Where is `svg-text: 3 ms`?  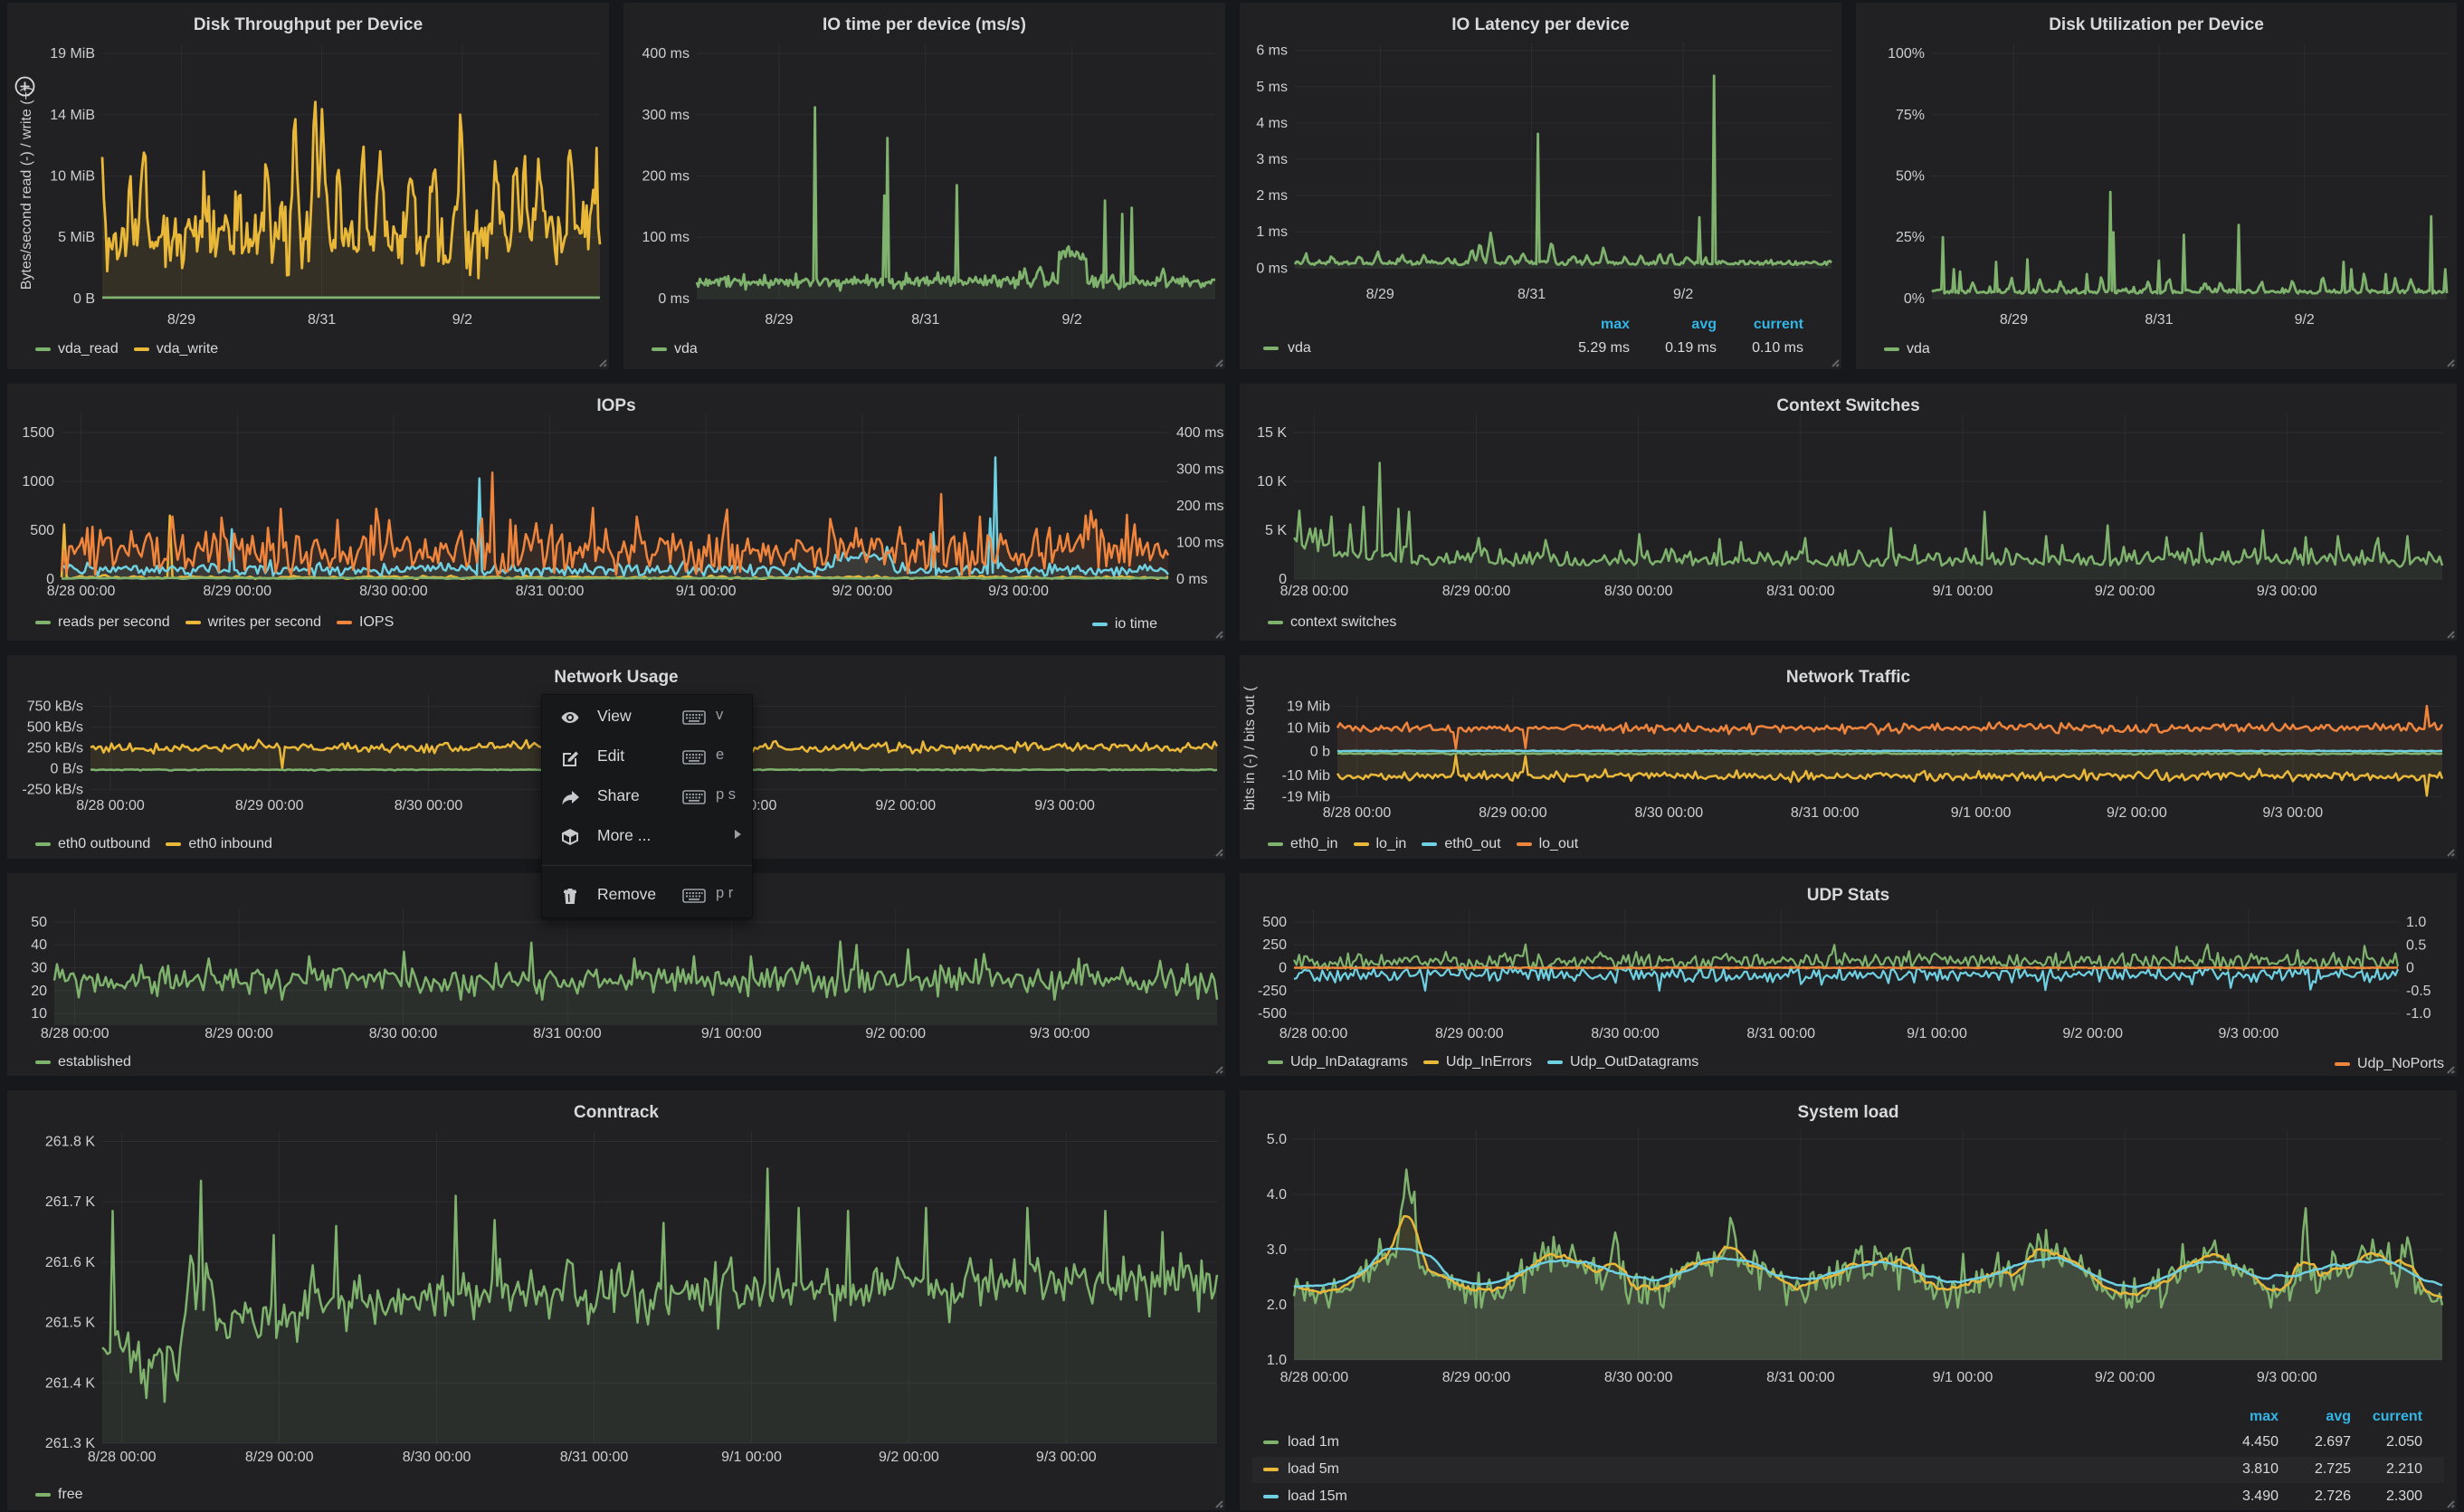 svg-text: 3 ms is located at coordinates (1272, 160).